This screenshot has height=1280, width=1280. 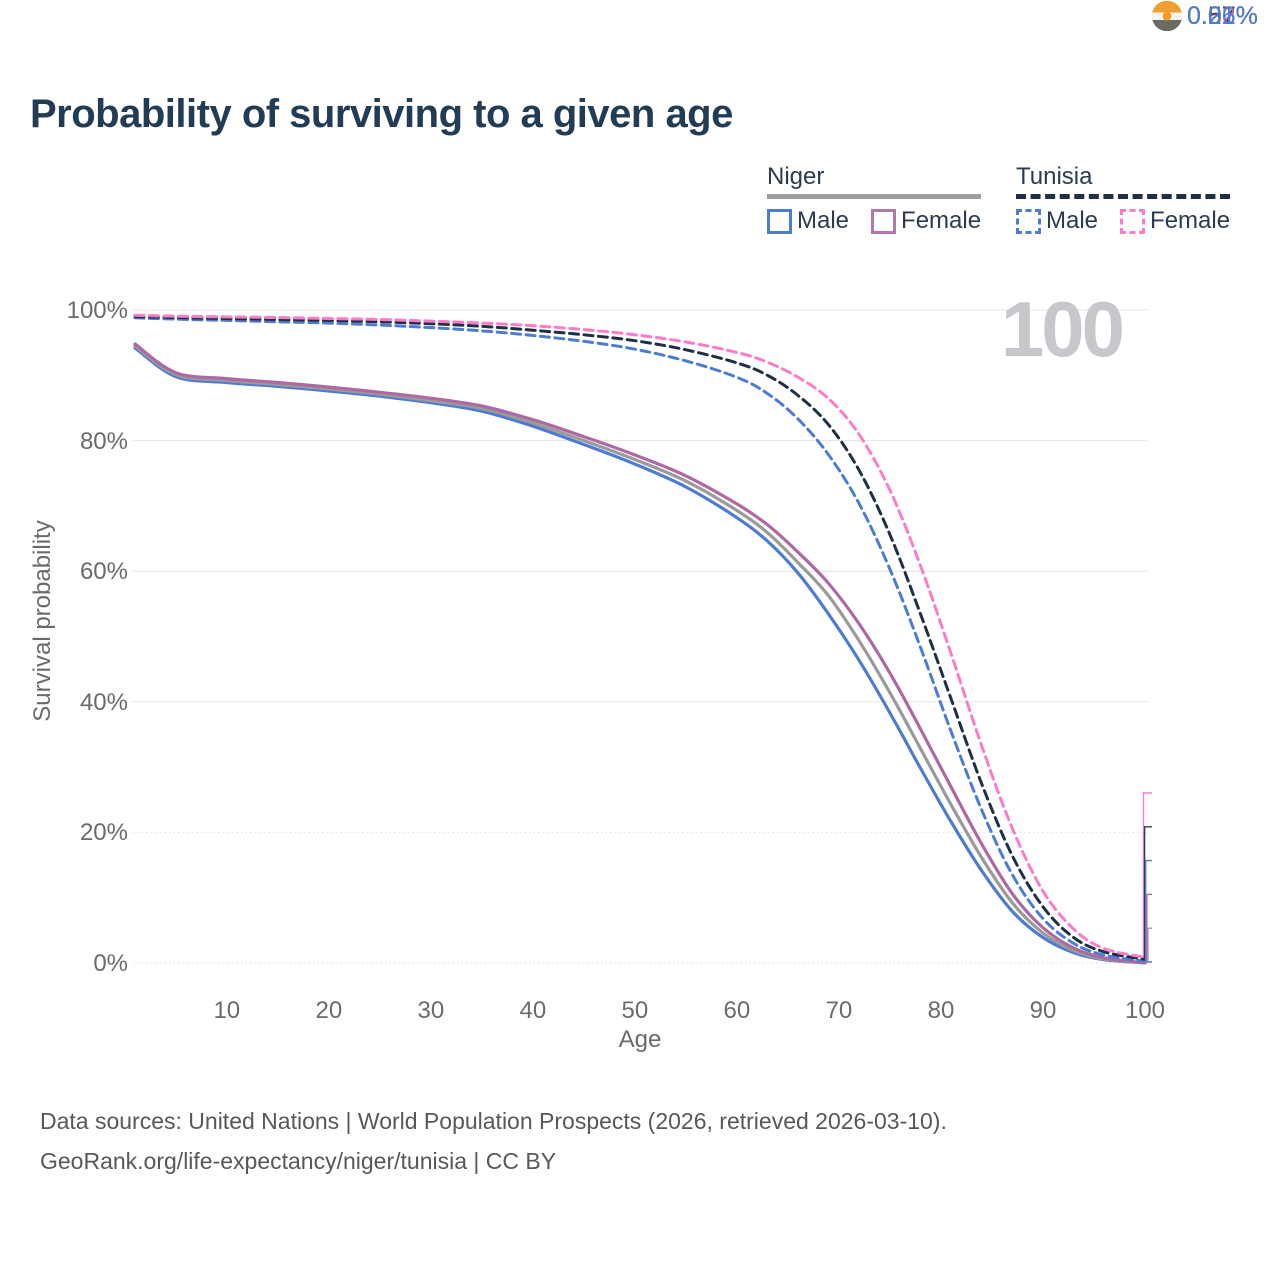 What do you see at coordinates (1043, 1010) in the screenshot?
I see `x-tick-label: 90` at bounding box center [1043, 1010].